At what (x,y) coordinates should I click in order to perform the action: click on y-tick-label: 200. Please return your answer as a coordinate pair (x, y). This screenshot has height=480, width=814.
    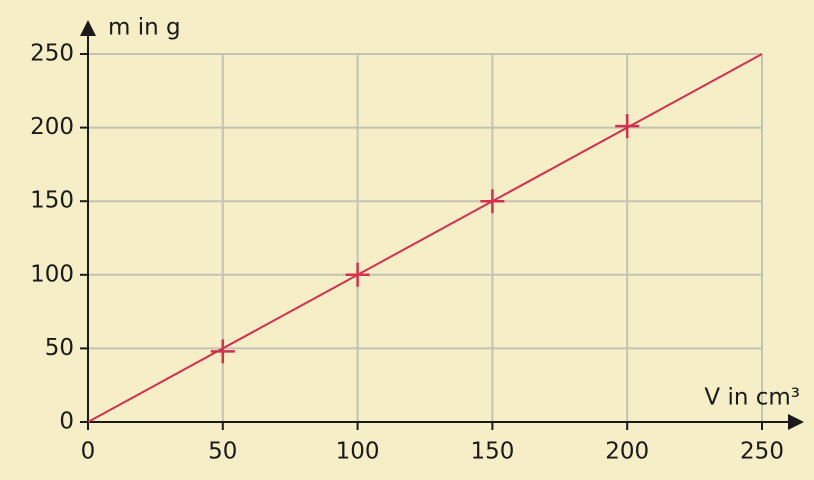
    Looking at the image, I should click on (52, 127).